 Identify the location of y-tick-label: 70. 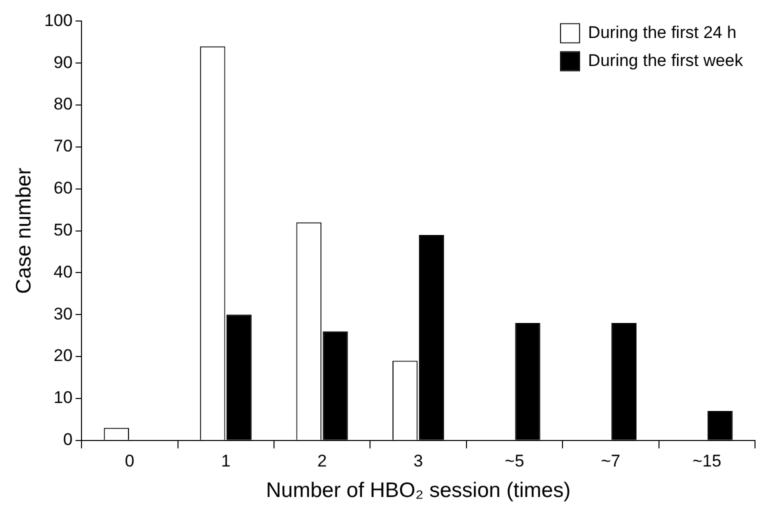
(63, 146).